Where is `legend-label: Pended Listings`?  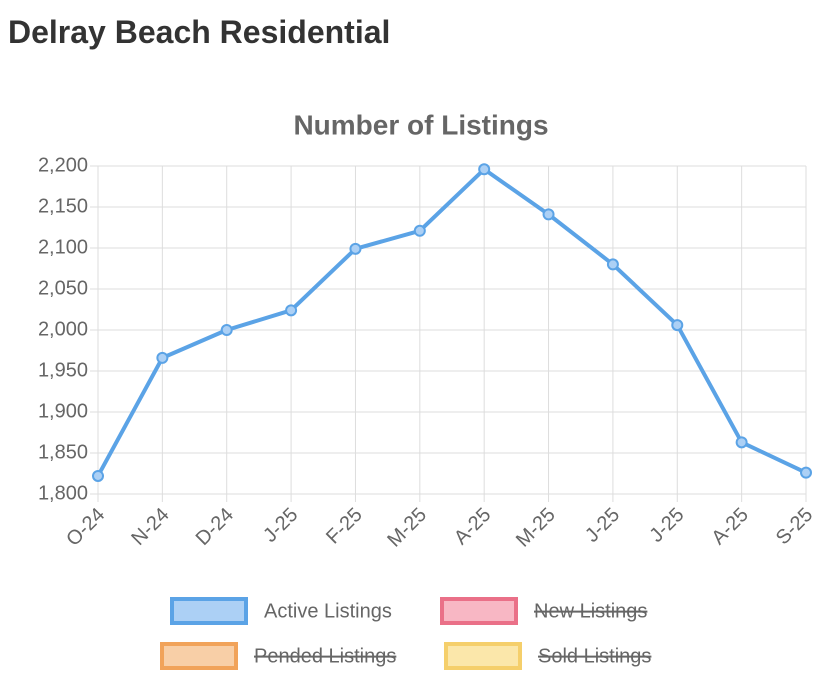 legend-label: Pended Listings is located at coordinates (325, 656).